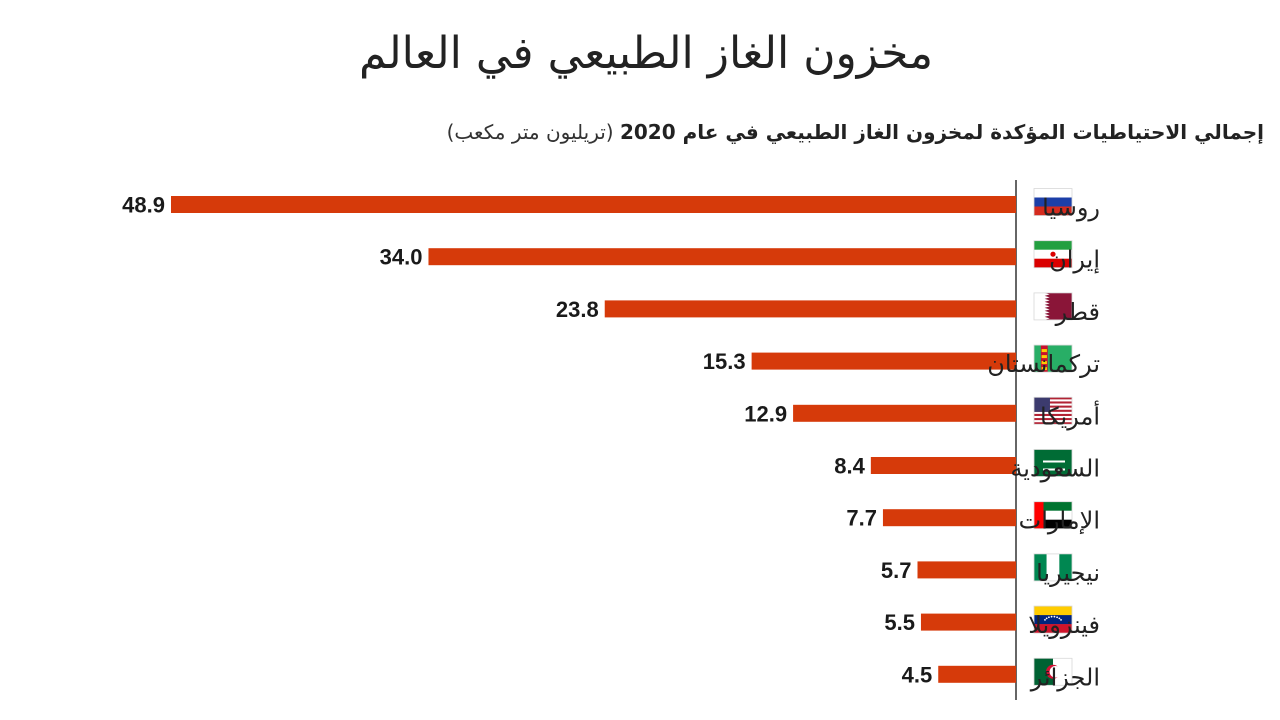 This screenshot has height=720, width=1280. What do you see at coordinates (896, 570) in the screenshot?
I see `bar-value-label: 5.7` at bounding box center [896, 570].